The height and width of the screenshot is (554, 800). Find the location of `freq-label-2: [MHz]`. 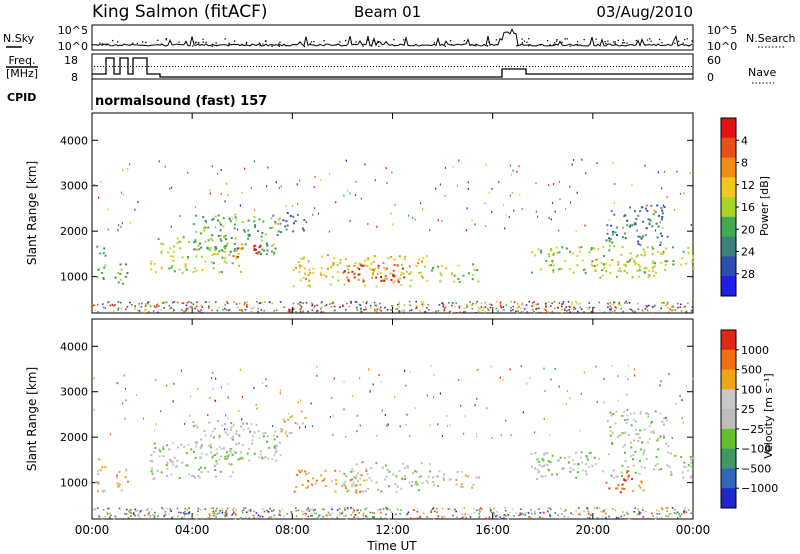

freq-label-2: [MHz] is located at coordinates (22, 73).